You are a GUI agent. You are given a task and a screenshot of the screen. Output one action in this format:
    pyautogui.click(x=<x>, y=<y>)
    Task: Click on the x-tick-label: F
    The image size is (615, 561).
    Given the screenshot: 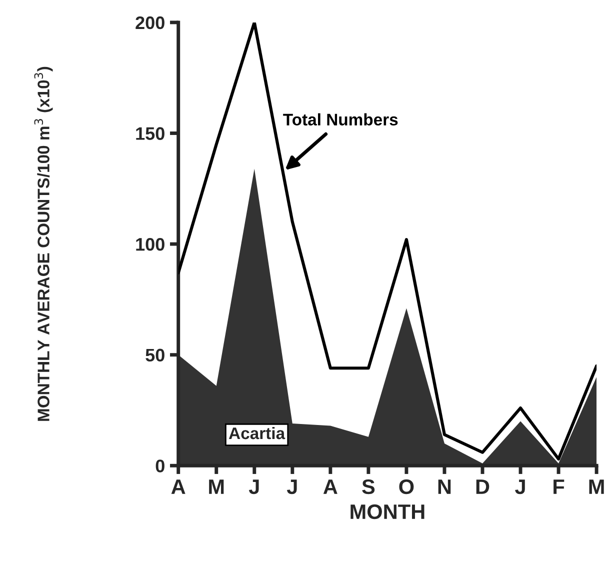 What is the action you would take?
    pyautogui.click(x=559, y=487)
    